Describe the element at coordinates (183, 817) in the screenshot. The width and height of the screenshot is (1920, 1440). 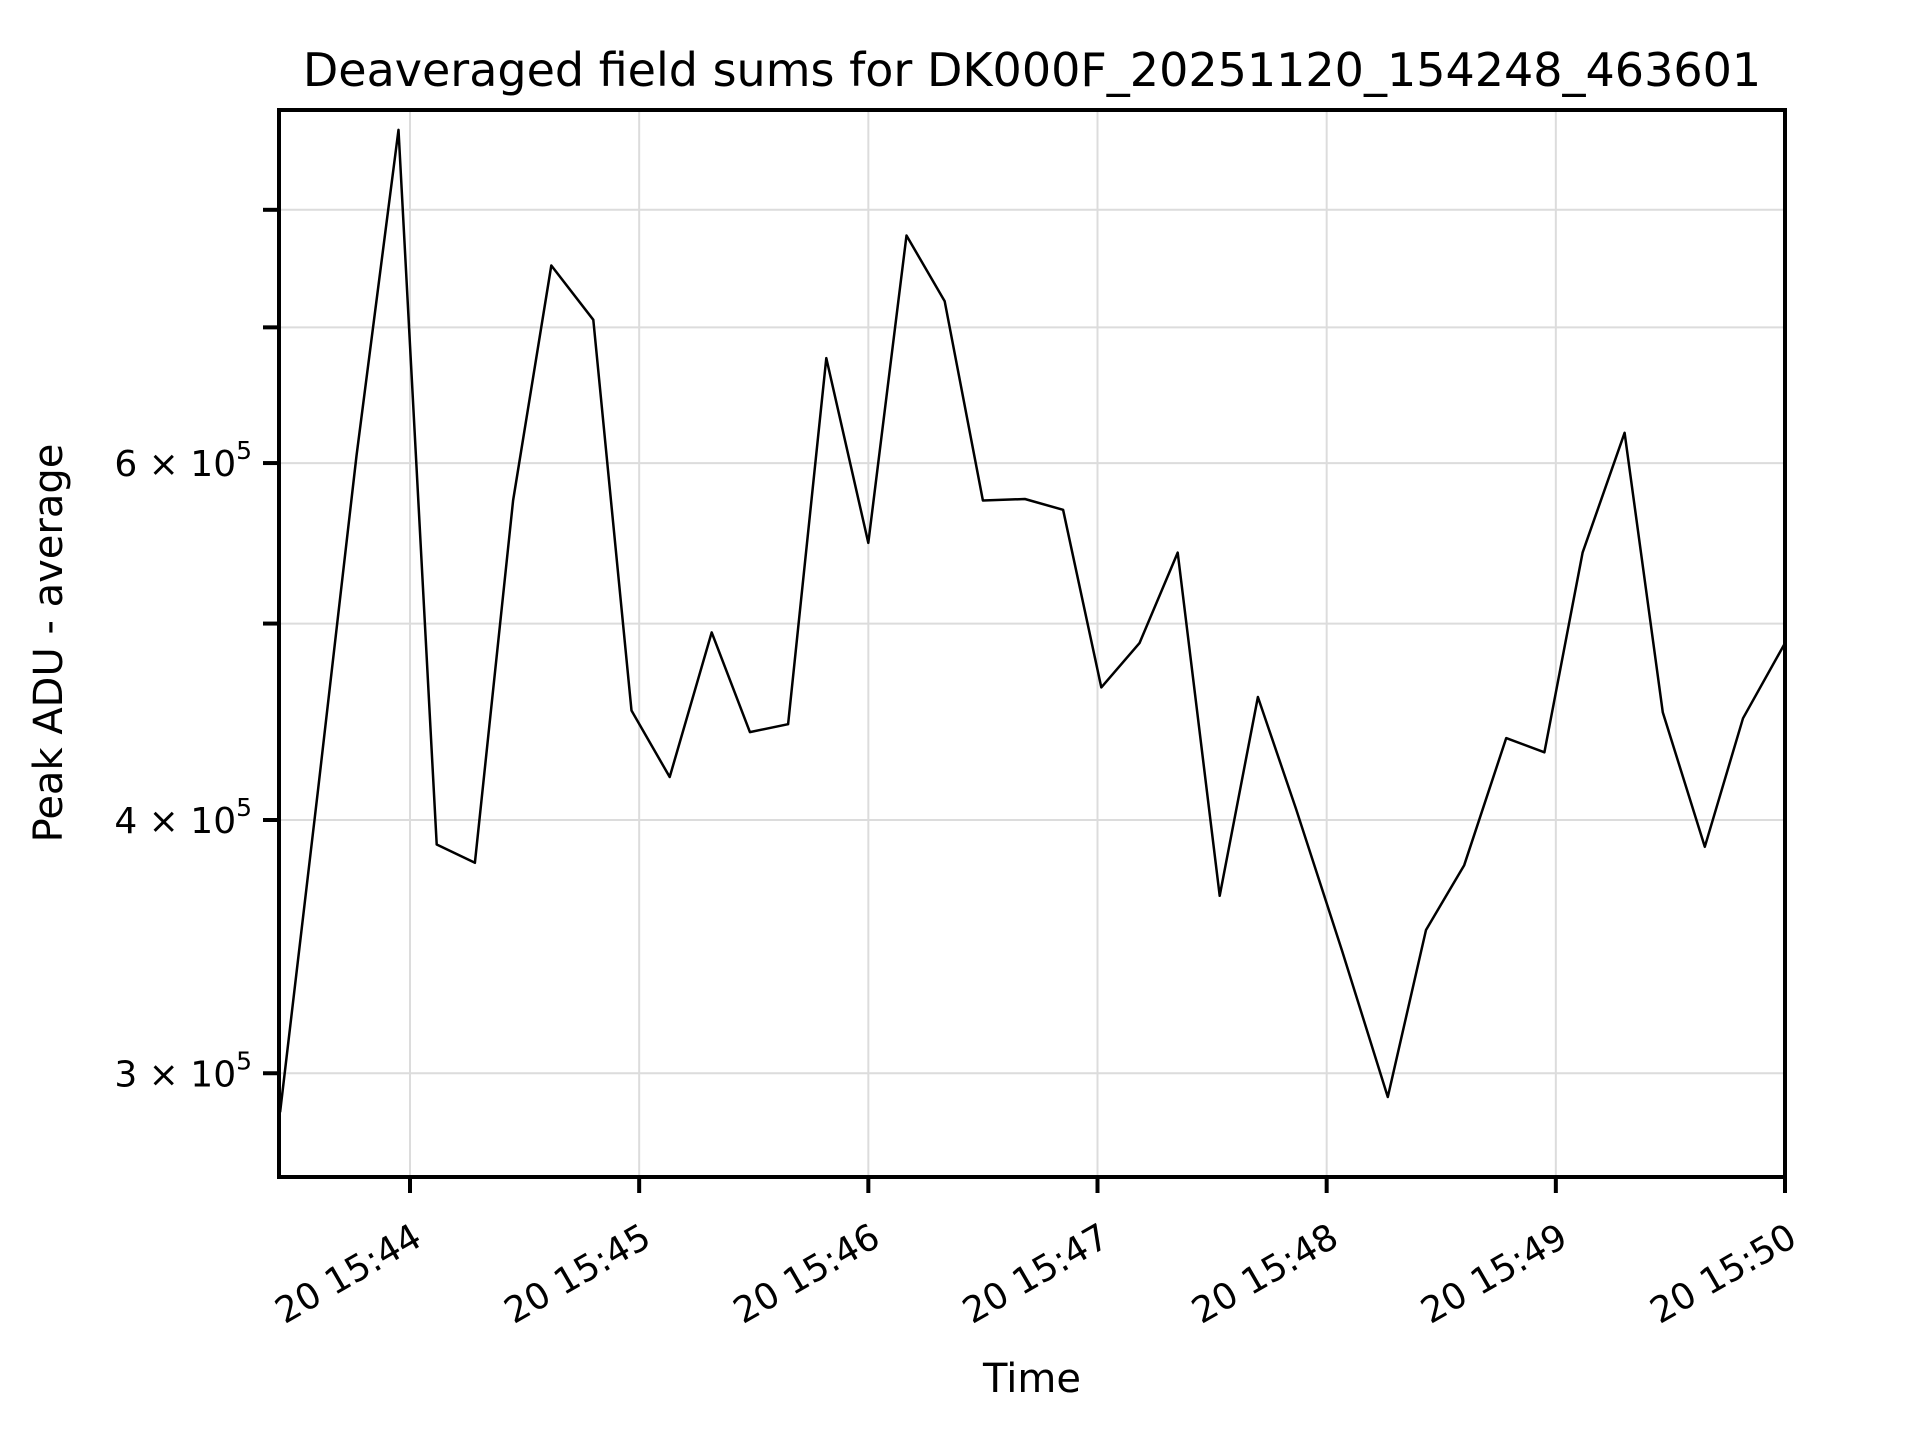
I see `y-tick-label: 4 × 105` at that location.